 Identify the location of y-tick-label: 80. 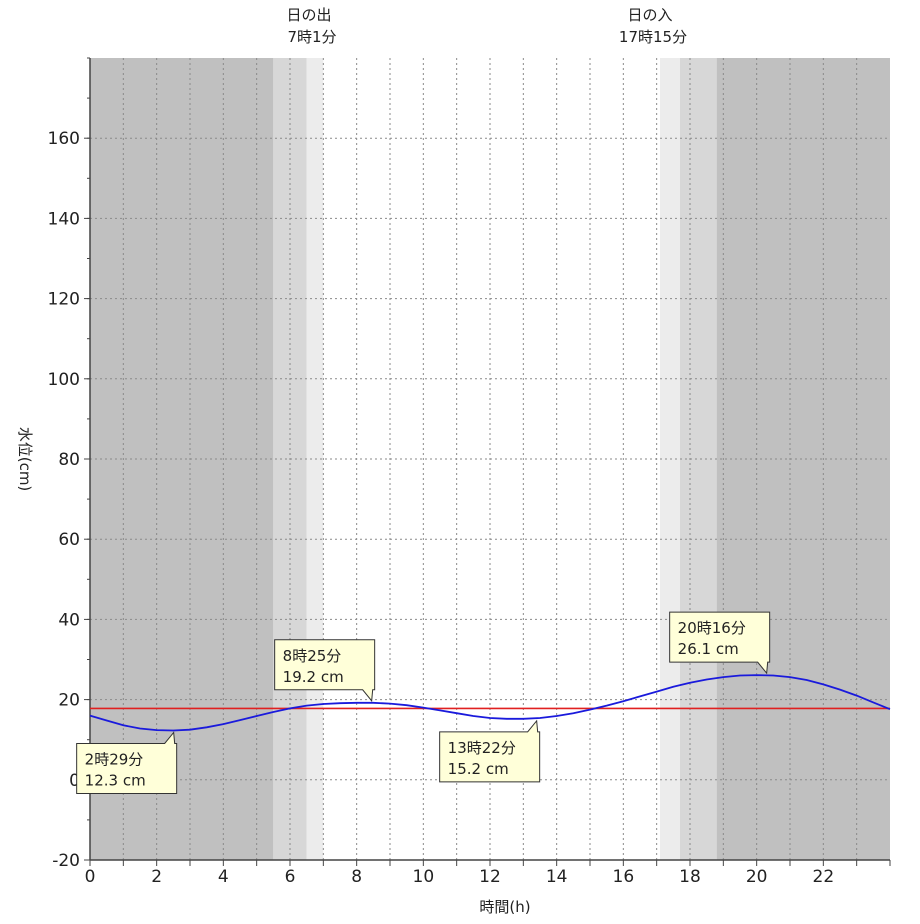
(69, 460).